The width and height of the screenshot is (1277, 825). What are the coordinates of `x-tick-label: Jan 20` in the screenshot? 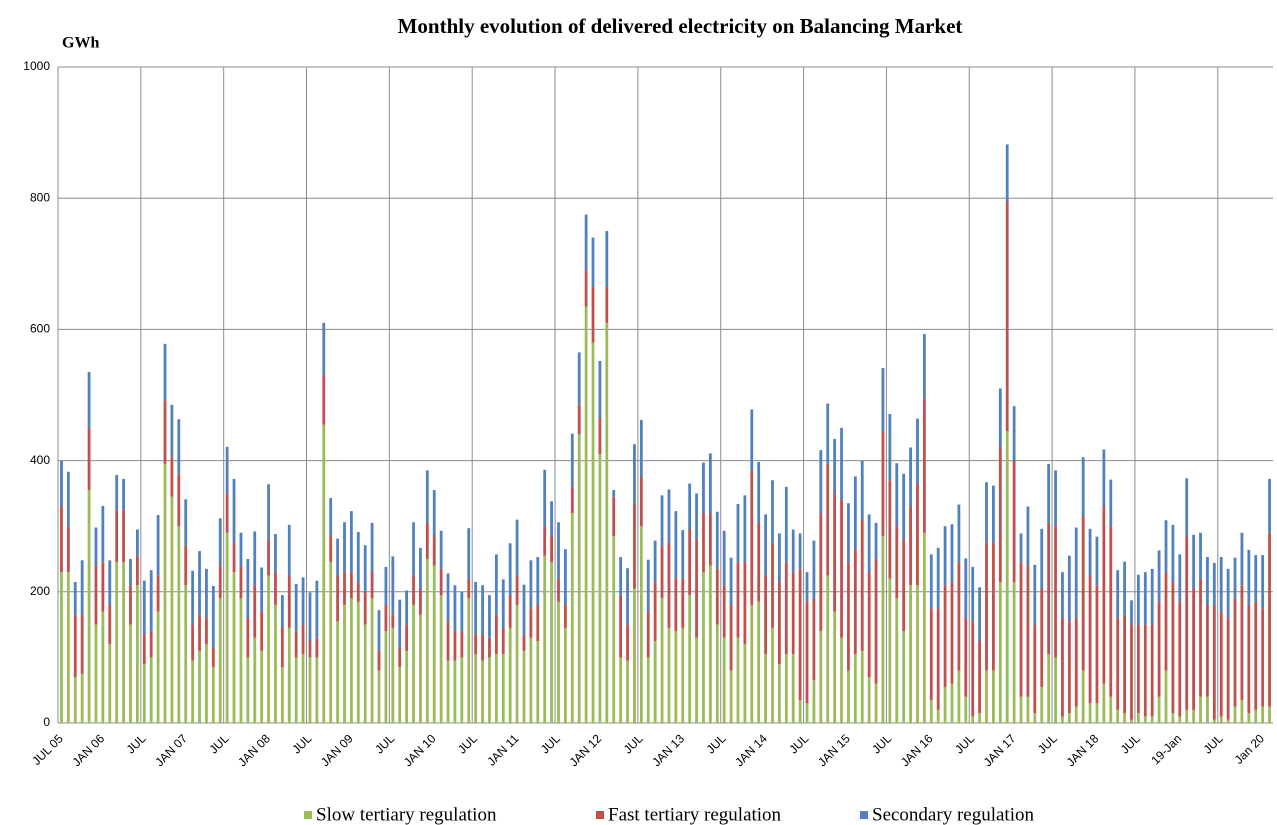 It's located at (1250, 749).